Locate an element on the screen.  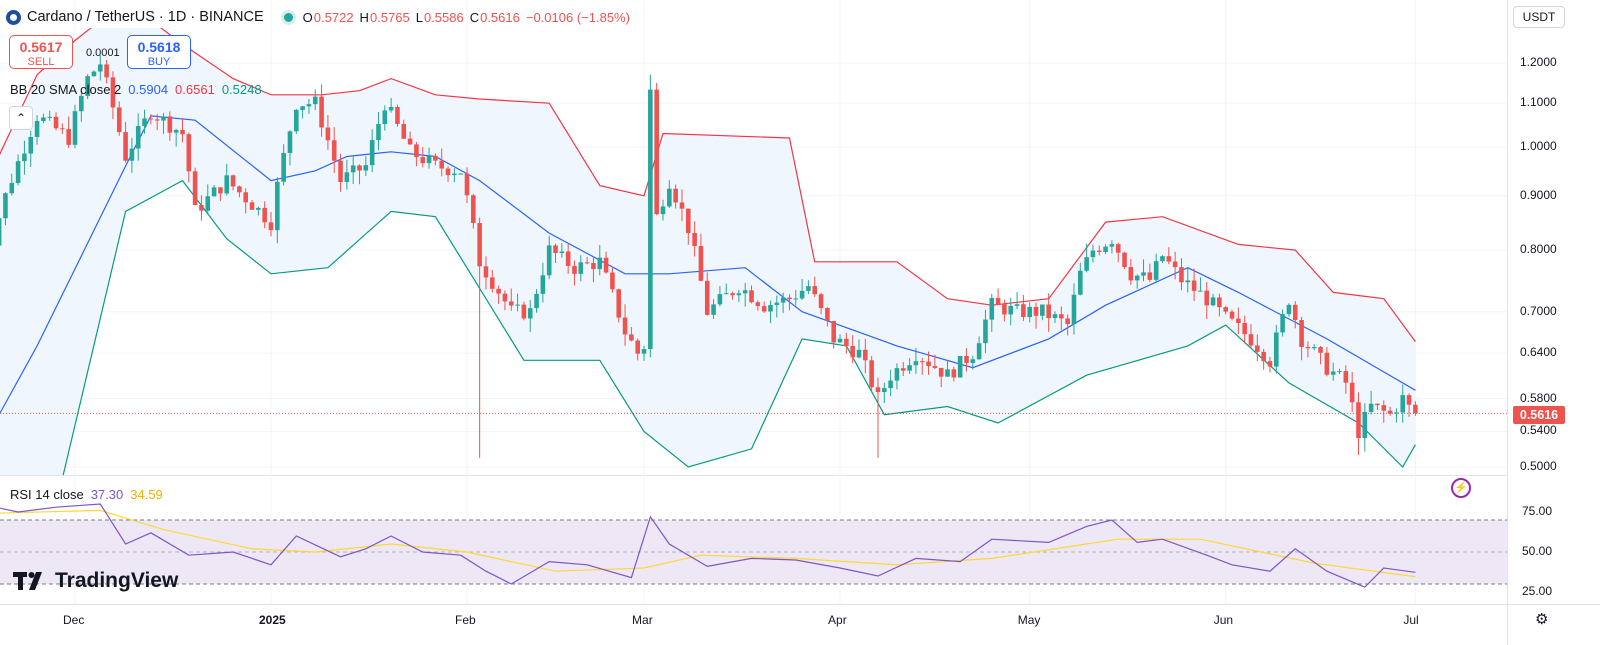
ohlc-open: O0.5722 is located at coordinates (328, 17).